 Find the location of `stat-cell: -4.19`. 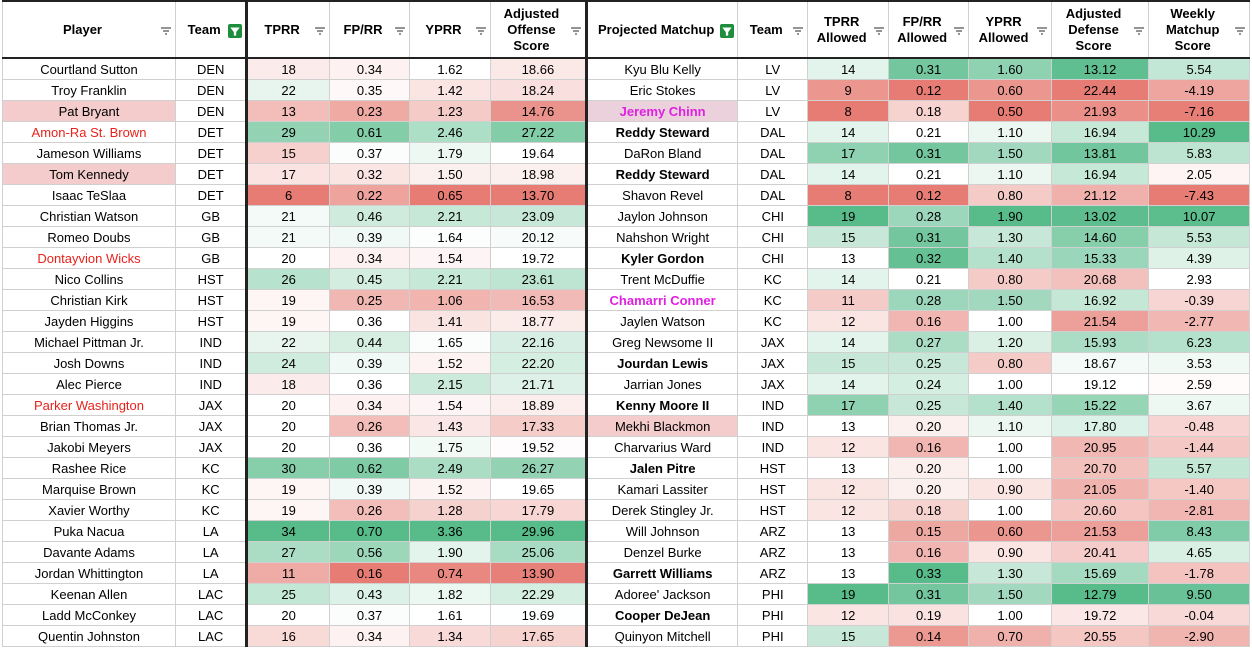

stat-cell: -4.19 is located at coordinates (1199, 90).